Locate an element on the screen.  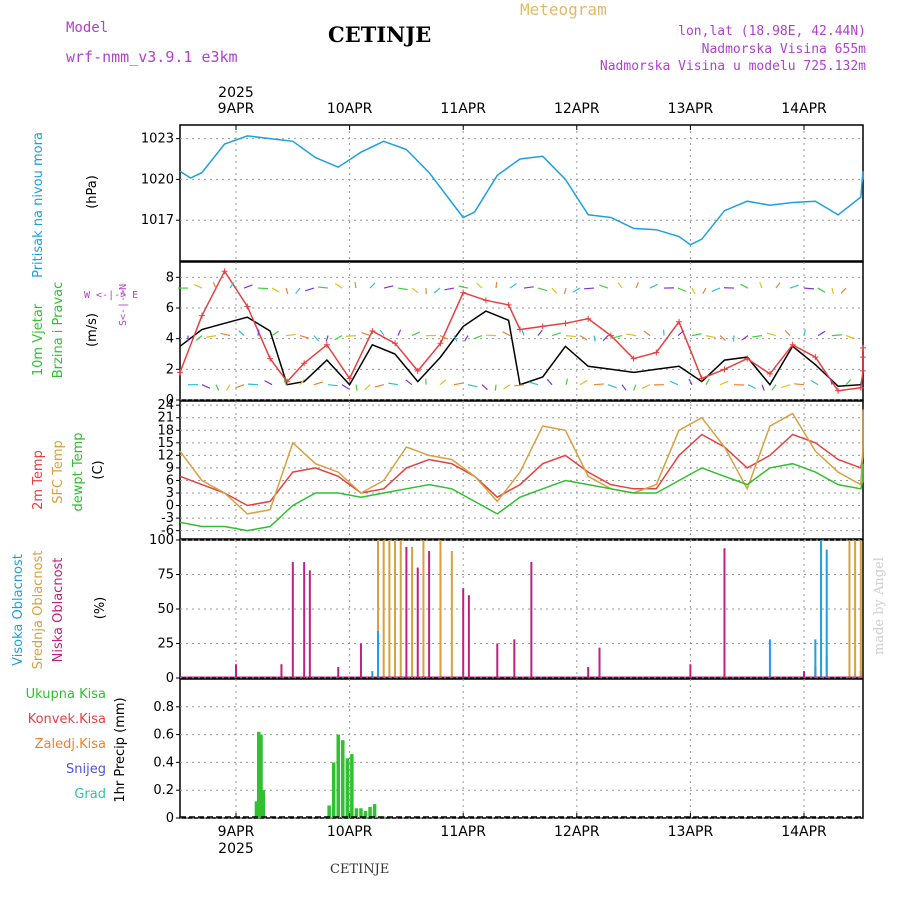
pressure-unit: (hPa) is located at coordinates (92, 192).